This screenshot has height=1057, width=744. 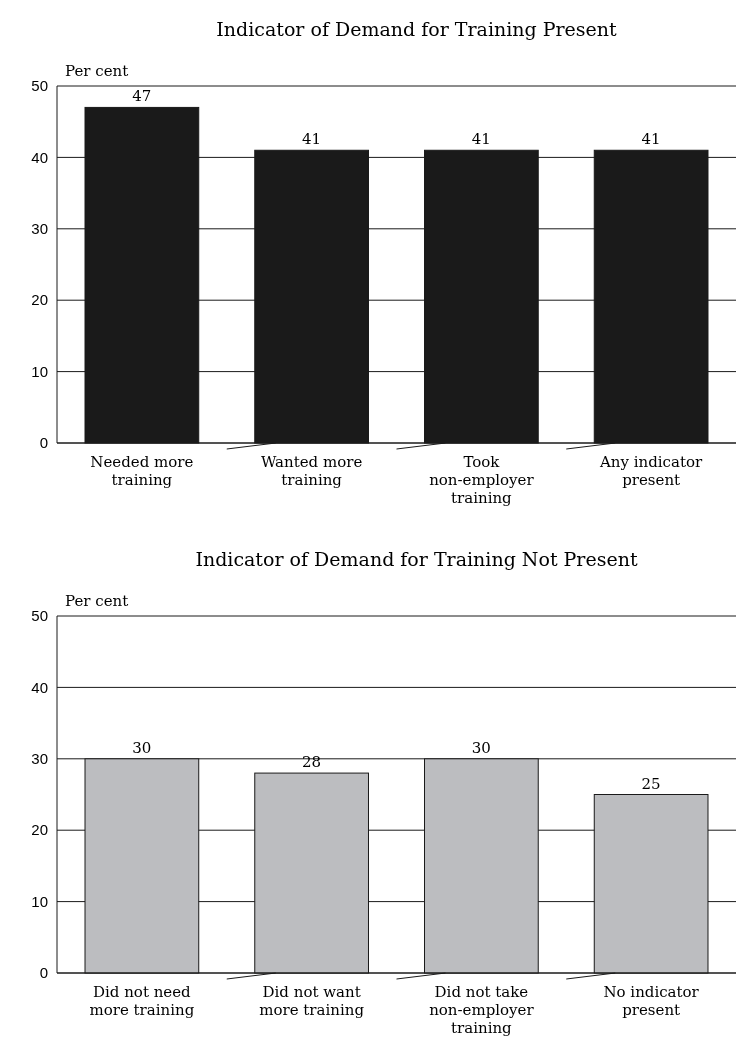 What do you see at coordinates (312, 762) in the screenshot?
I see `data-label: 28` at bounding box center [312, 762].